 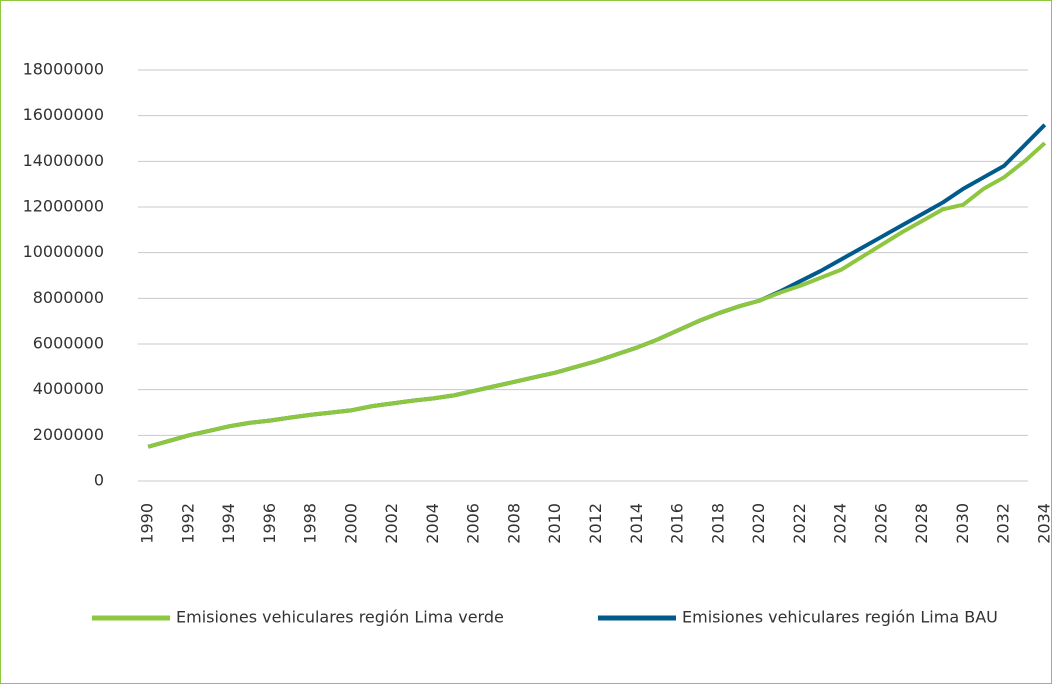 I want to click on x-tick-label: 2016, so click(x=677, y=523).